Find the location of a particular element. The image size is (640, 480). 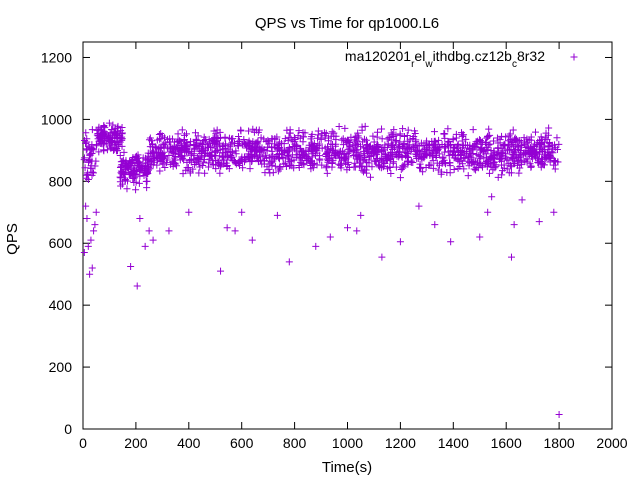

y-tick-label: 600 is located at coordinates (61, 243).